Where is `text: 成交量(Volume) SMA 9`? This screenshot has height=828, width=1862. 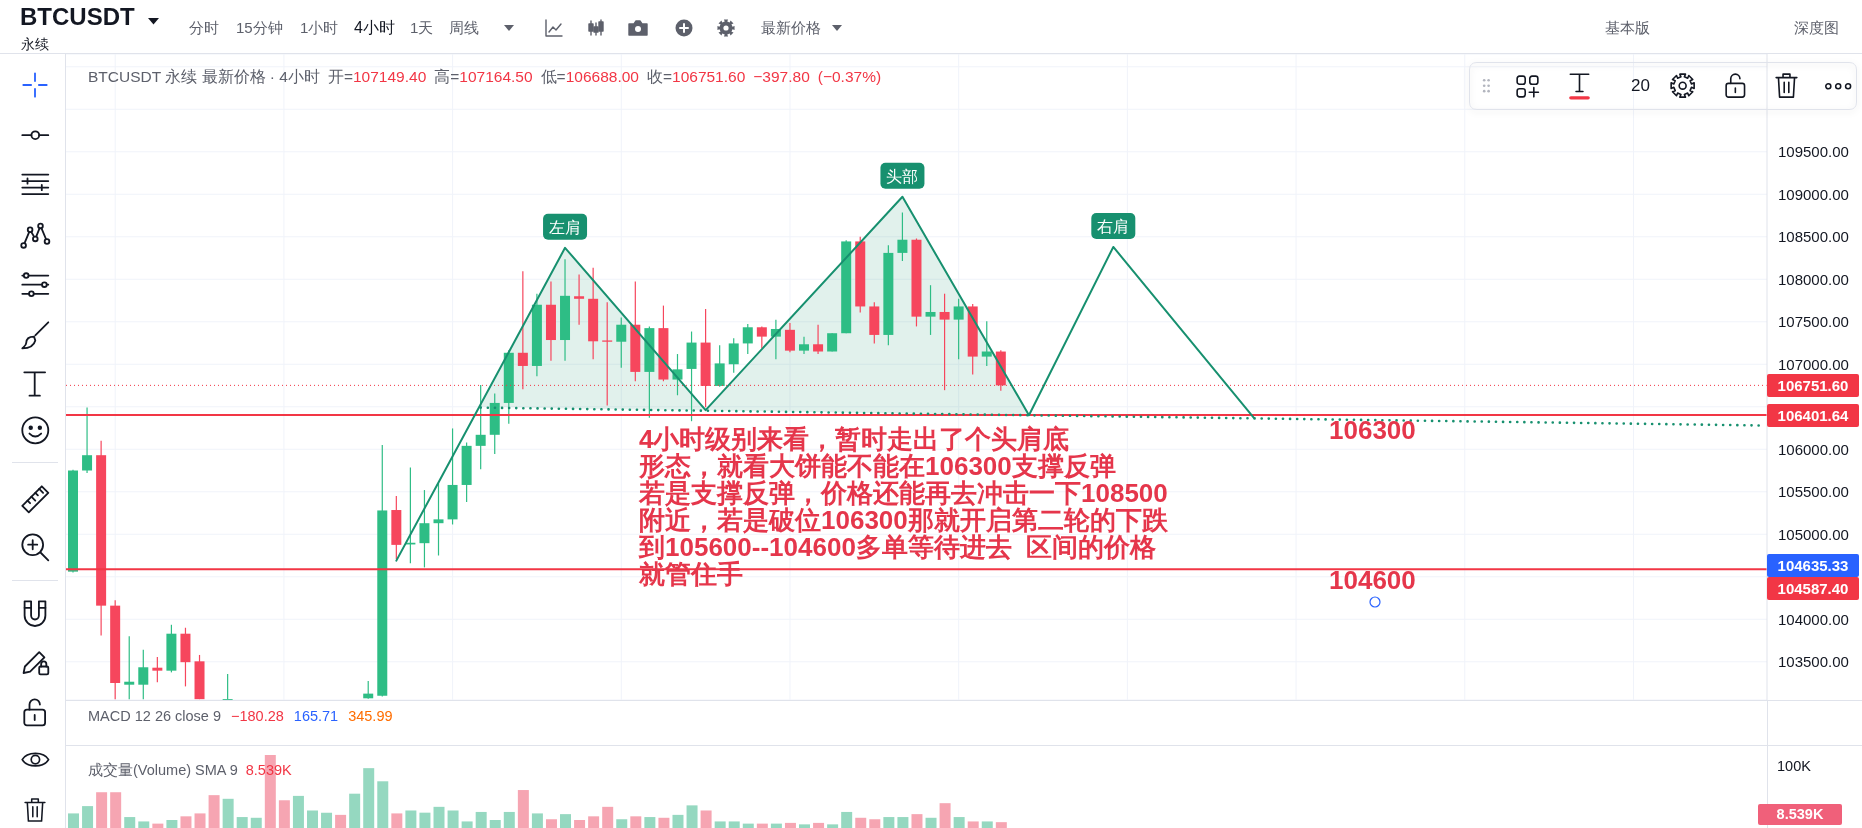
text: 成交量(Volume) SMA 9 is located at coordinates (163, 770).